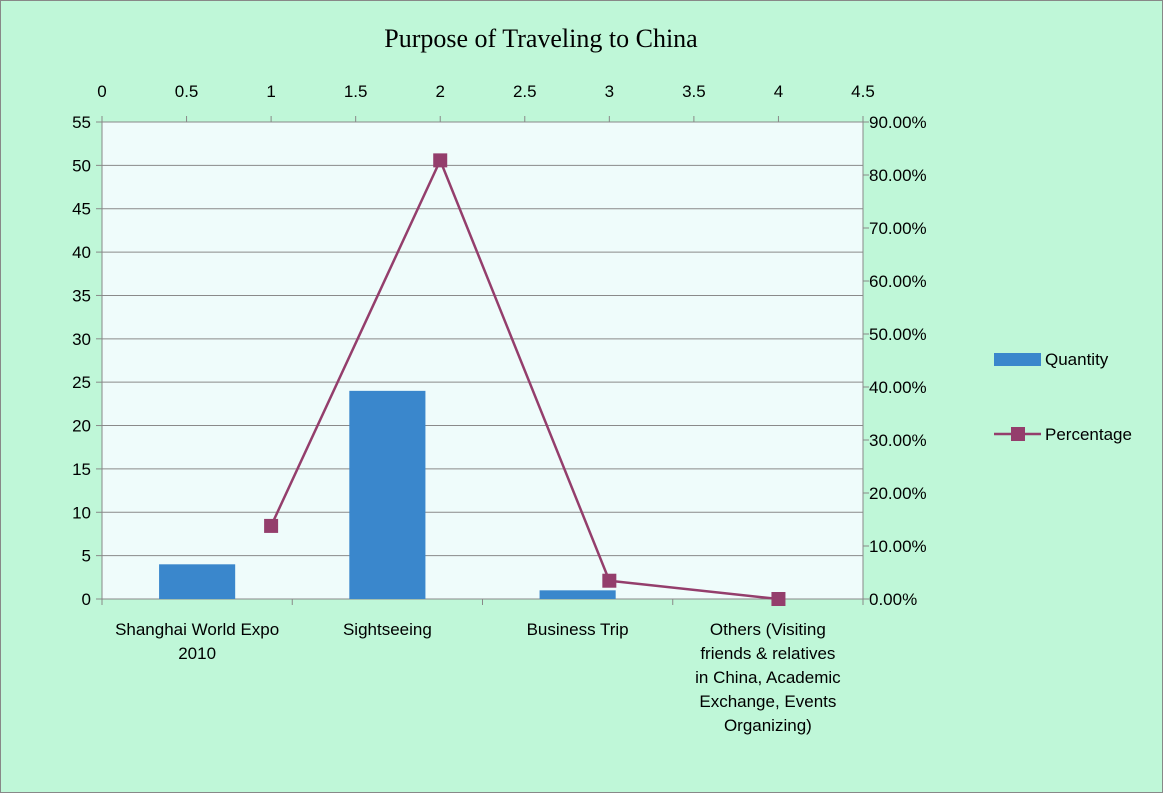 The image size is (1163, 793). Describe the element at coordinates (439, 91) in the screenshot. I see `top-axis-tick-label: 2` at that location.